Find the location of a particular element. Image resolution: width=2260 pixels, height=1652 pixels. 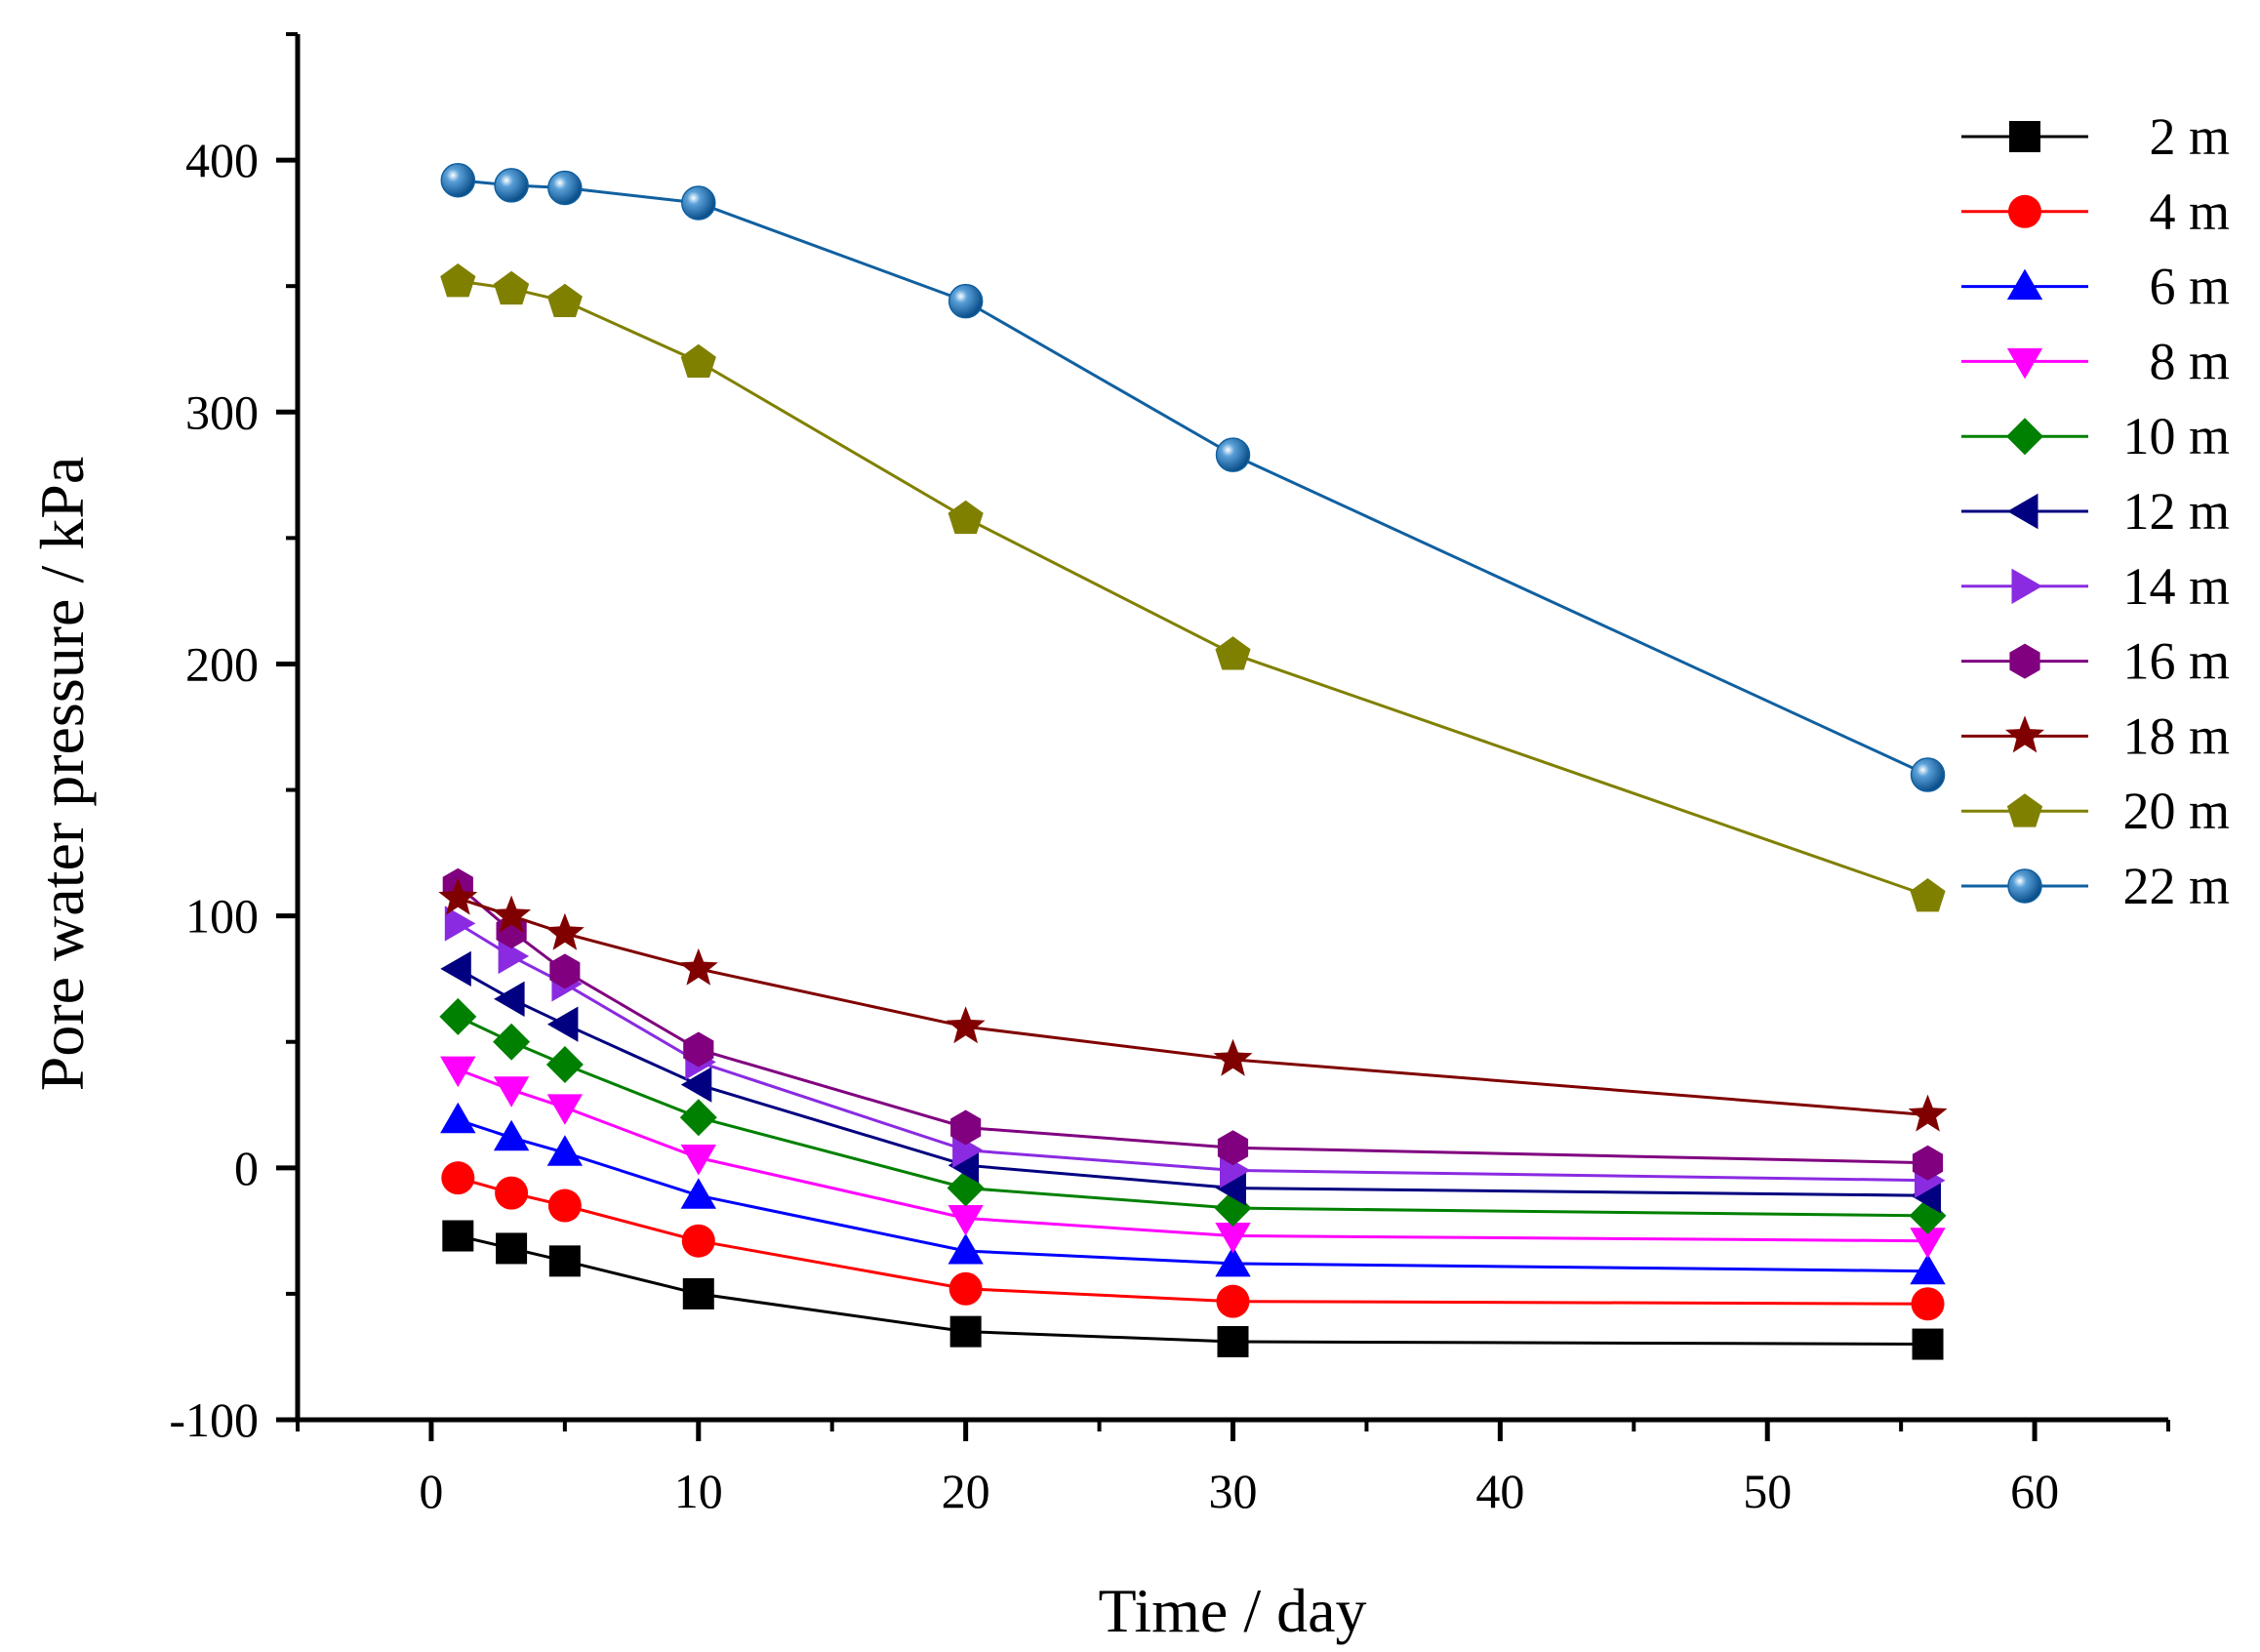

legend-label: 6 m is located at coordinates (2190, 287).